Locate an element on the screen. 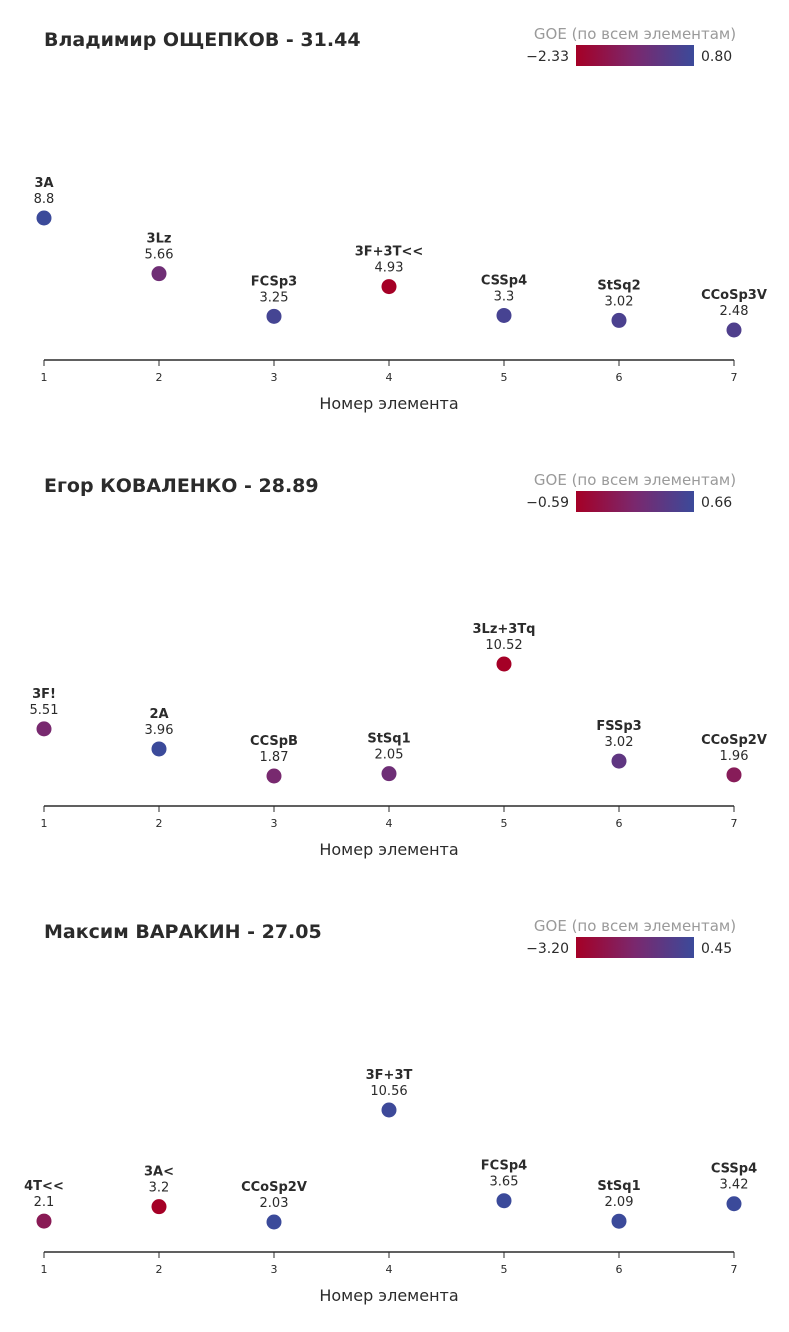 This screenshot has width=789, height=1332. element-label: 3F+3T<< is located at coordinates (389, 252).